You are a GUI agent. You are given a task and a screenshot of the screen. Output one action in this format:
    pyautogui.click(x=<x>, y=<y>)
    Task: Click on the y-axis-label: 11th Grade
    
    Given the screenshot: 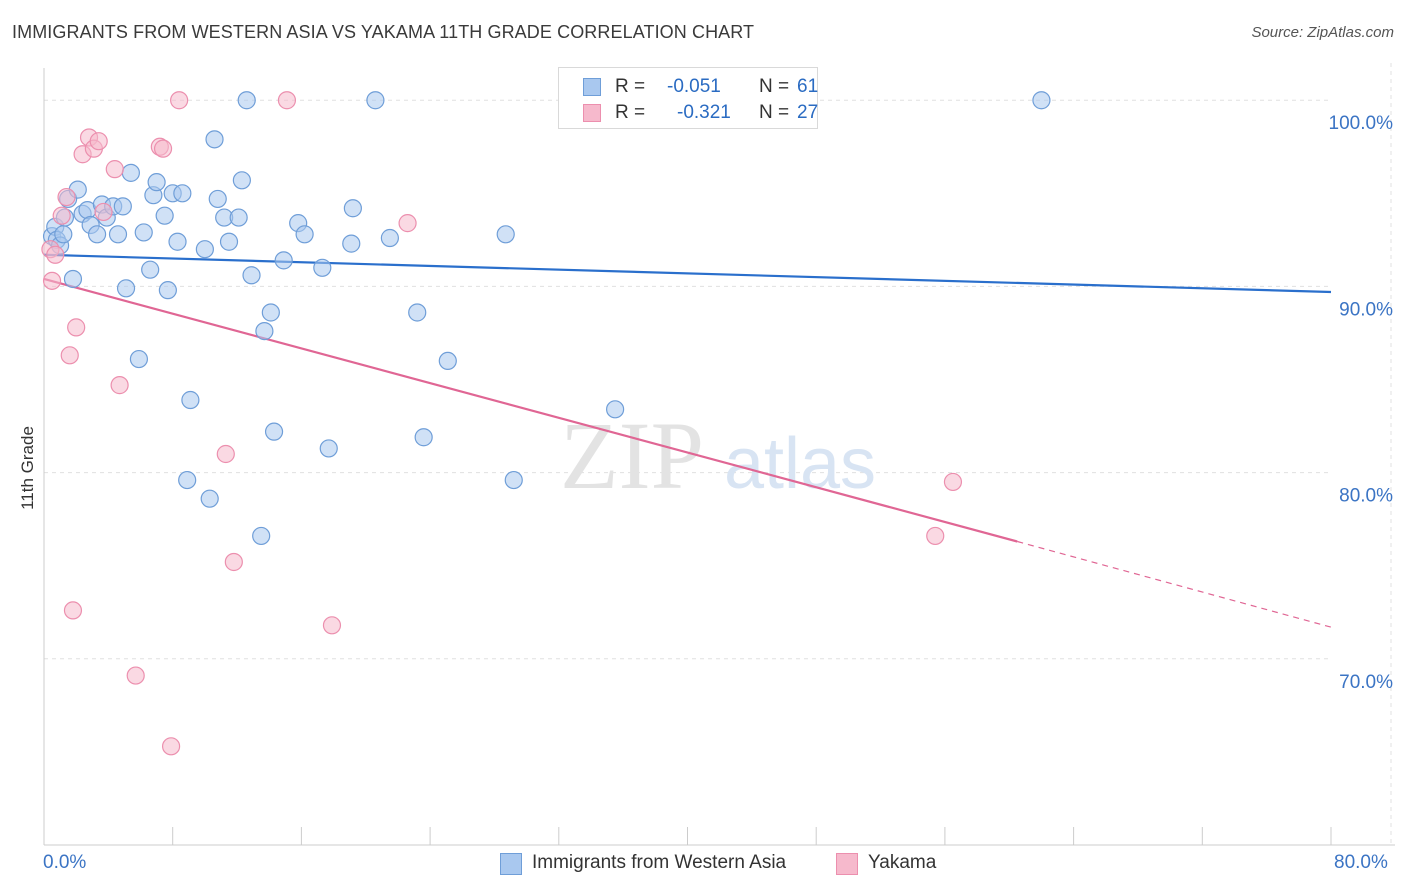 What is the action you would take?
    pyautogui.click(x=27, y=468)
    